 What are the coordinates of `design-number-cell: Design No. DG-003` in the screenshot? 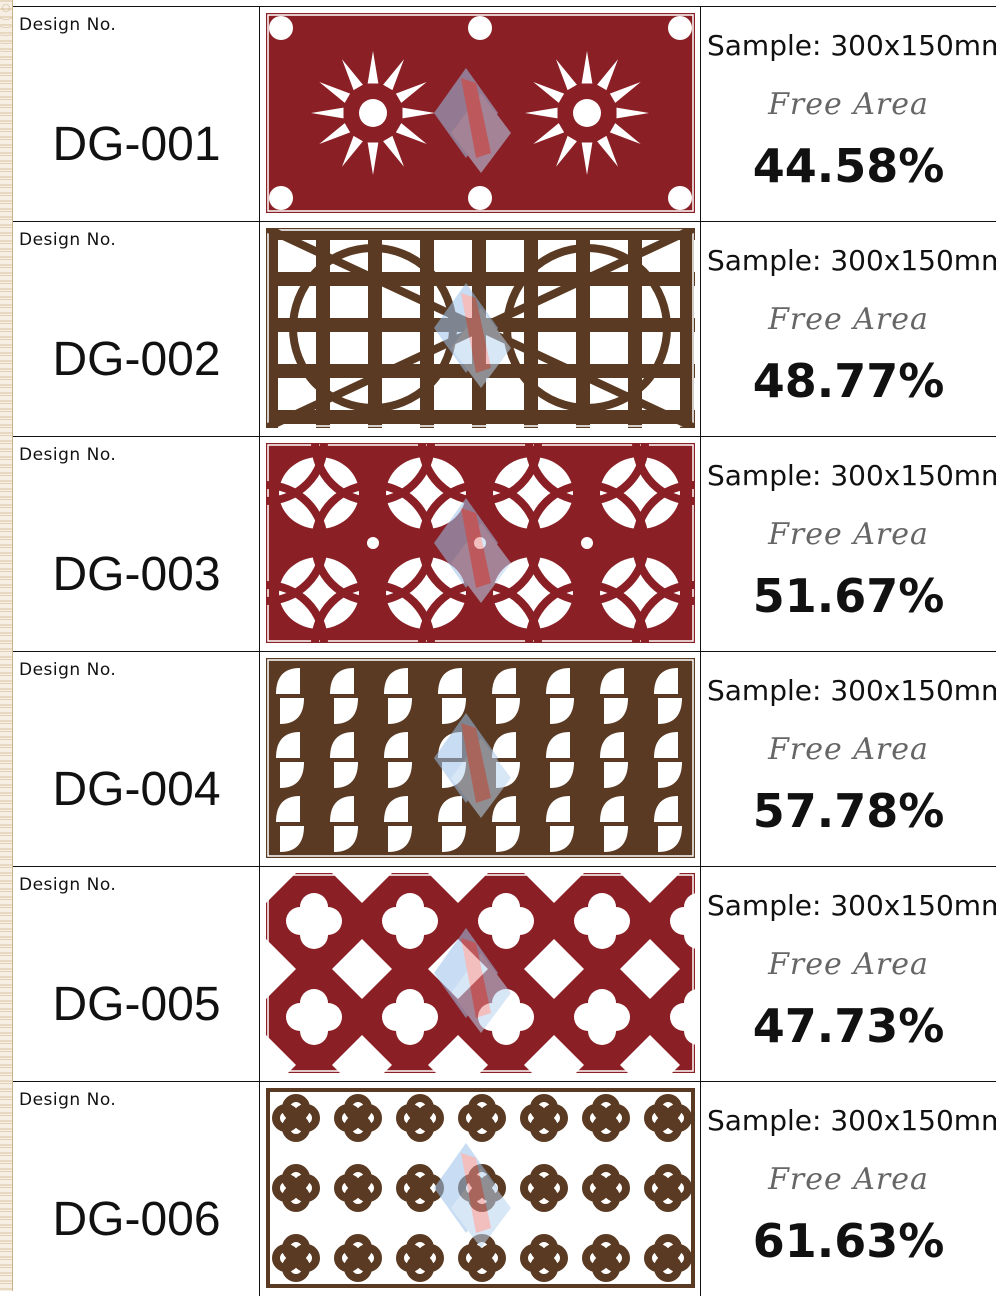 It's located at (136, 544).